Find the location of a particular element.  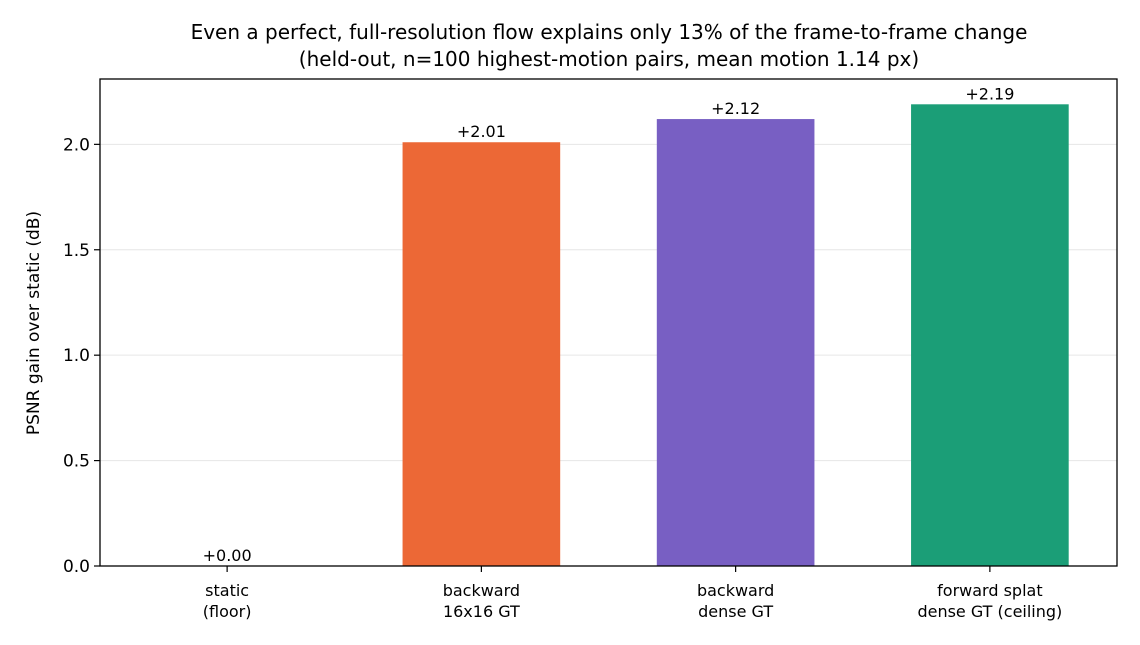

x-tick-label: dense GT (ceiling) is located at coordinates (989, 611).